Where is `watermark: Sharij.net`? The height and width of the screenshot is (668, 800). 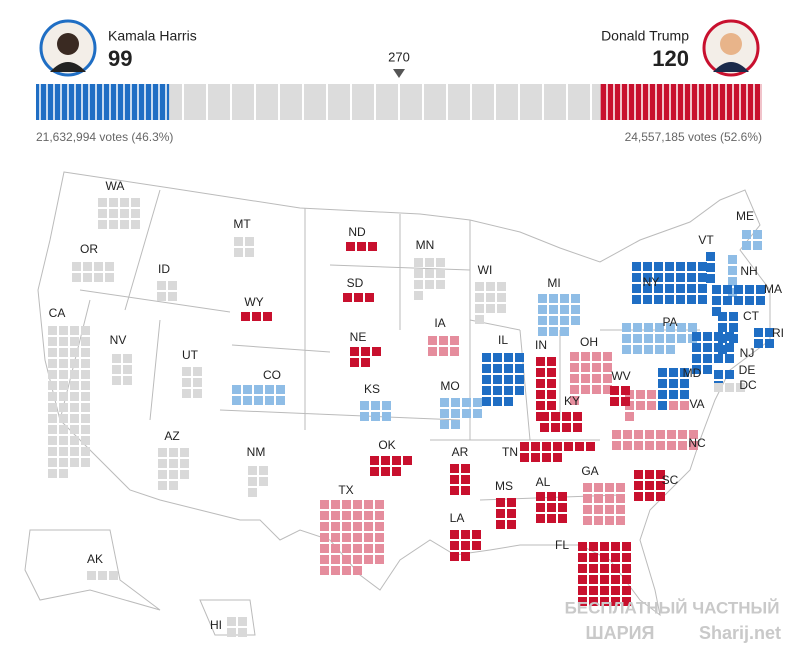 watermark: Sharij.net is located at coordinates (740, 633).